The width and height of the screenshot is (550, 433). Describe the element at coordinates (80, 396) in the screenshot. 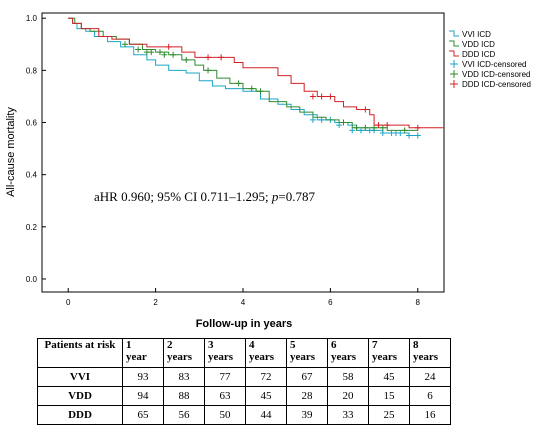

I see `risk-table-row-label: VDD` at that location.